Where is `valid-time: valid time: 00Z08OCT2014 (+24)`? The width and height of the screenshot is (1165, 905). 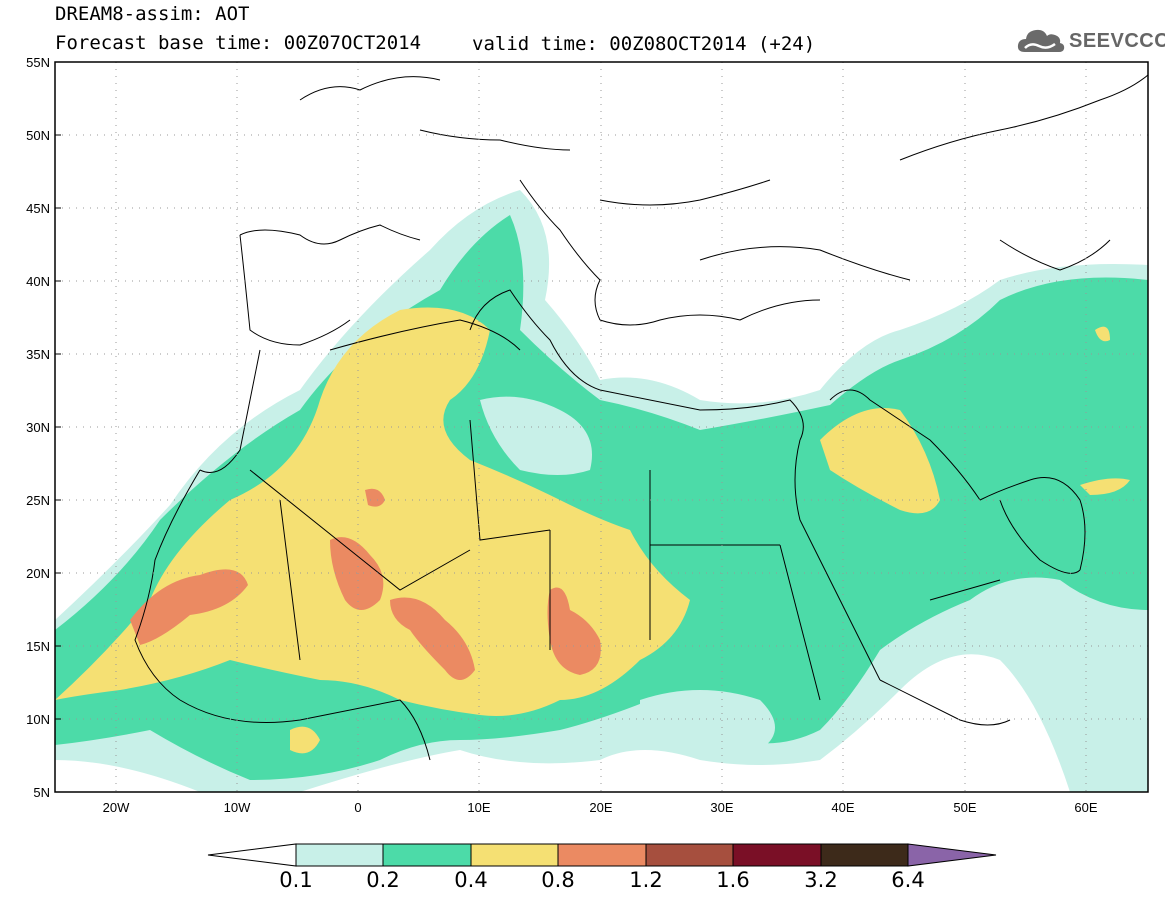 valid-time: valid time: 00Z08OCT2014 (+24) is located at coordinates (644, 44).